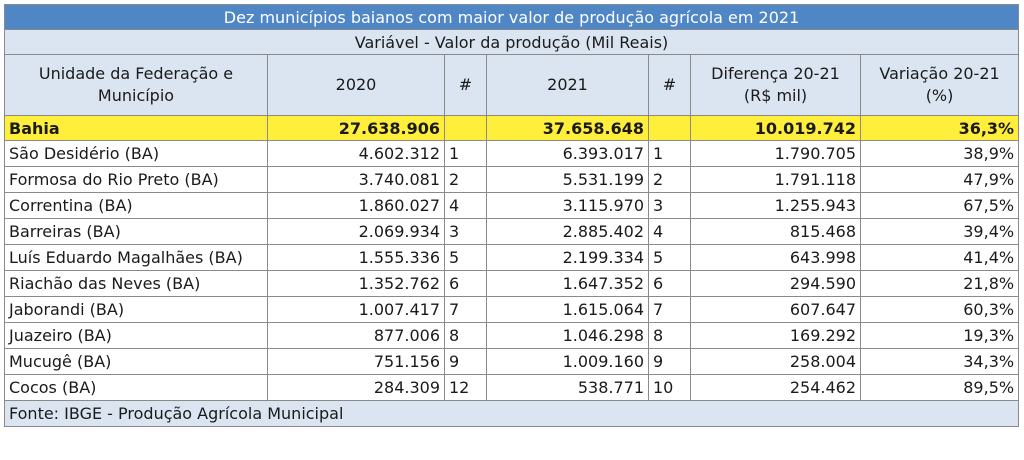 Image resolution: width=1024 pixels, height=460 pixels. I want to click on municipality-name: Formosa do Rio Preto (BA), so click(136, 179).